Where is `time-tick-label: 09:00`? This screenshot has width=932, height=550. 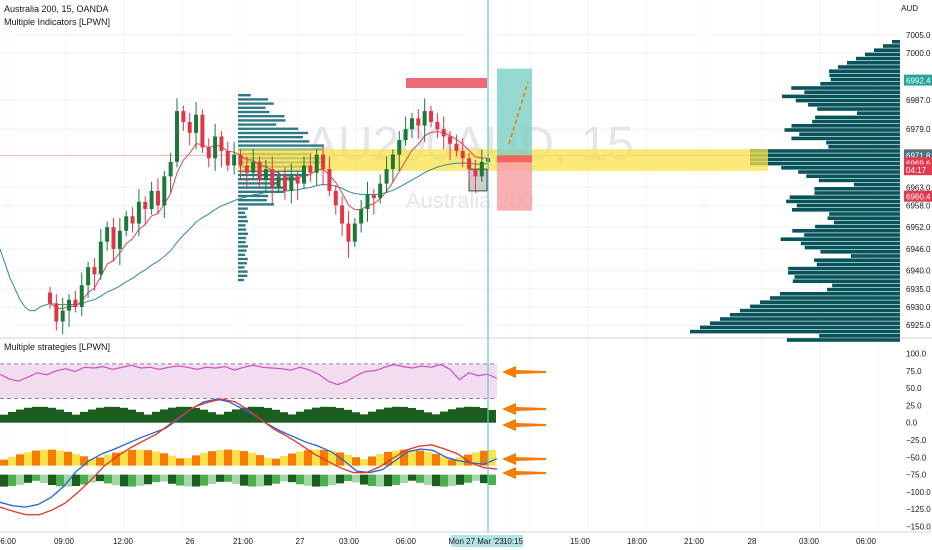 time-tick-label: 09:00 is located at coordinates (64, 541).